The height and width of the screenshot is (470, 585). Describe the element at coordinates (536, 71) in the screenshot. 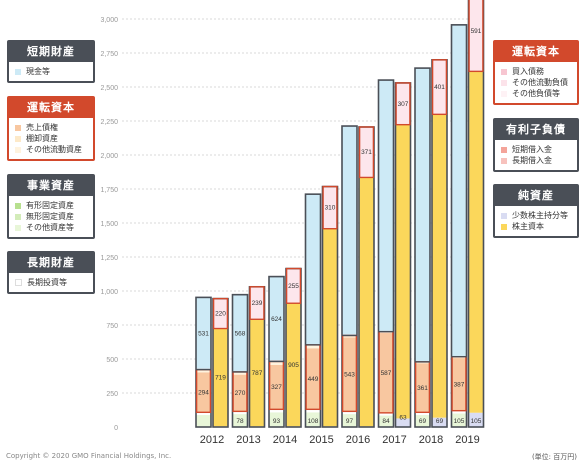

I see `legend-item: 買入債務` at that location.